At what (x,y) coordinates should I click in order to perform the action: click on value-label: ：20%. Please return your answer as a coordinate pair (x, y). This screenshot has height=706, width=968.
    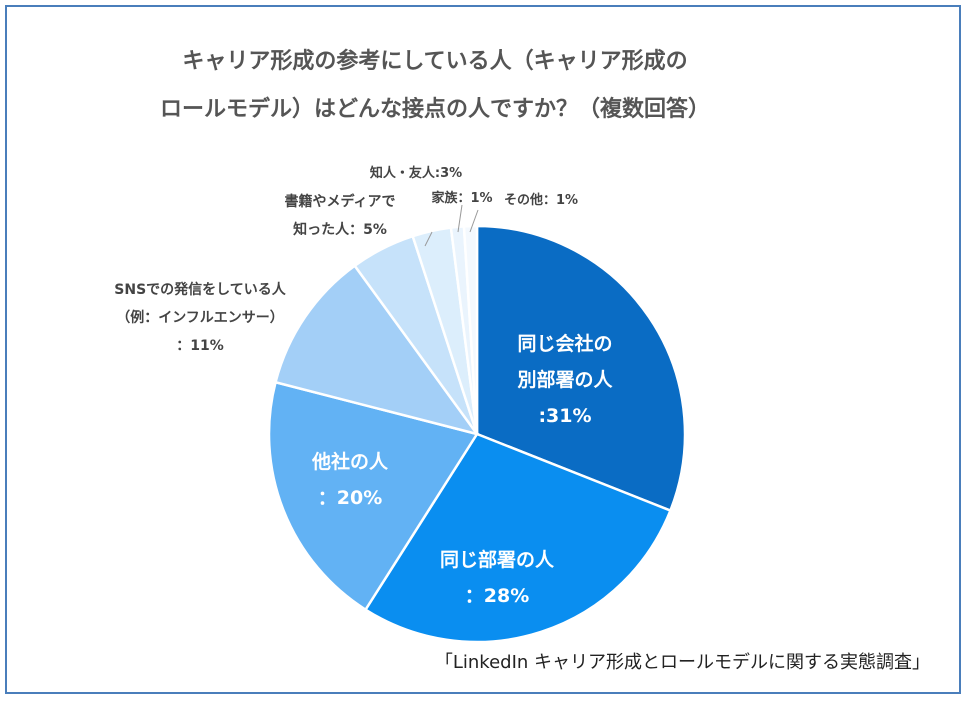
    Looking at the image, I should click on (350, 498).